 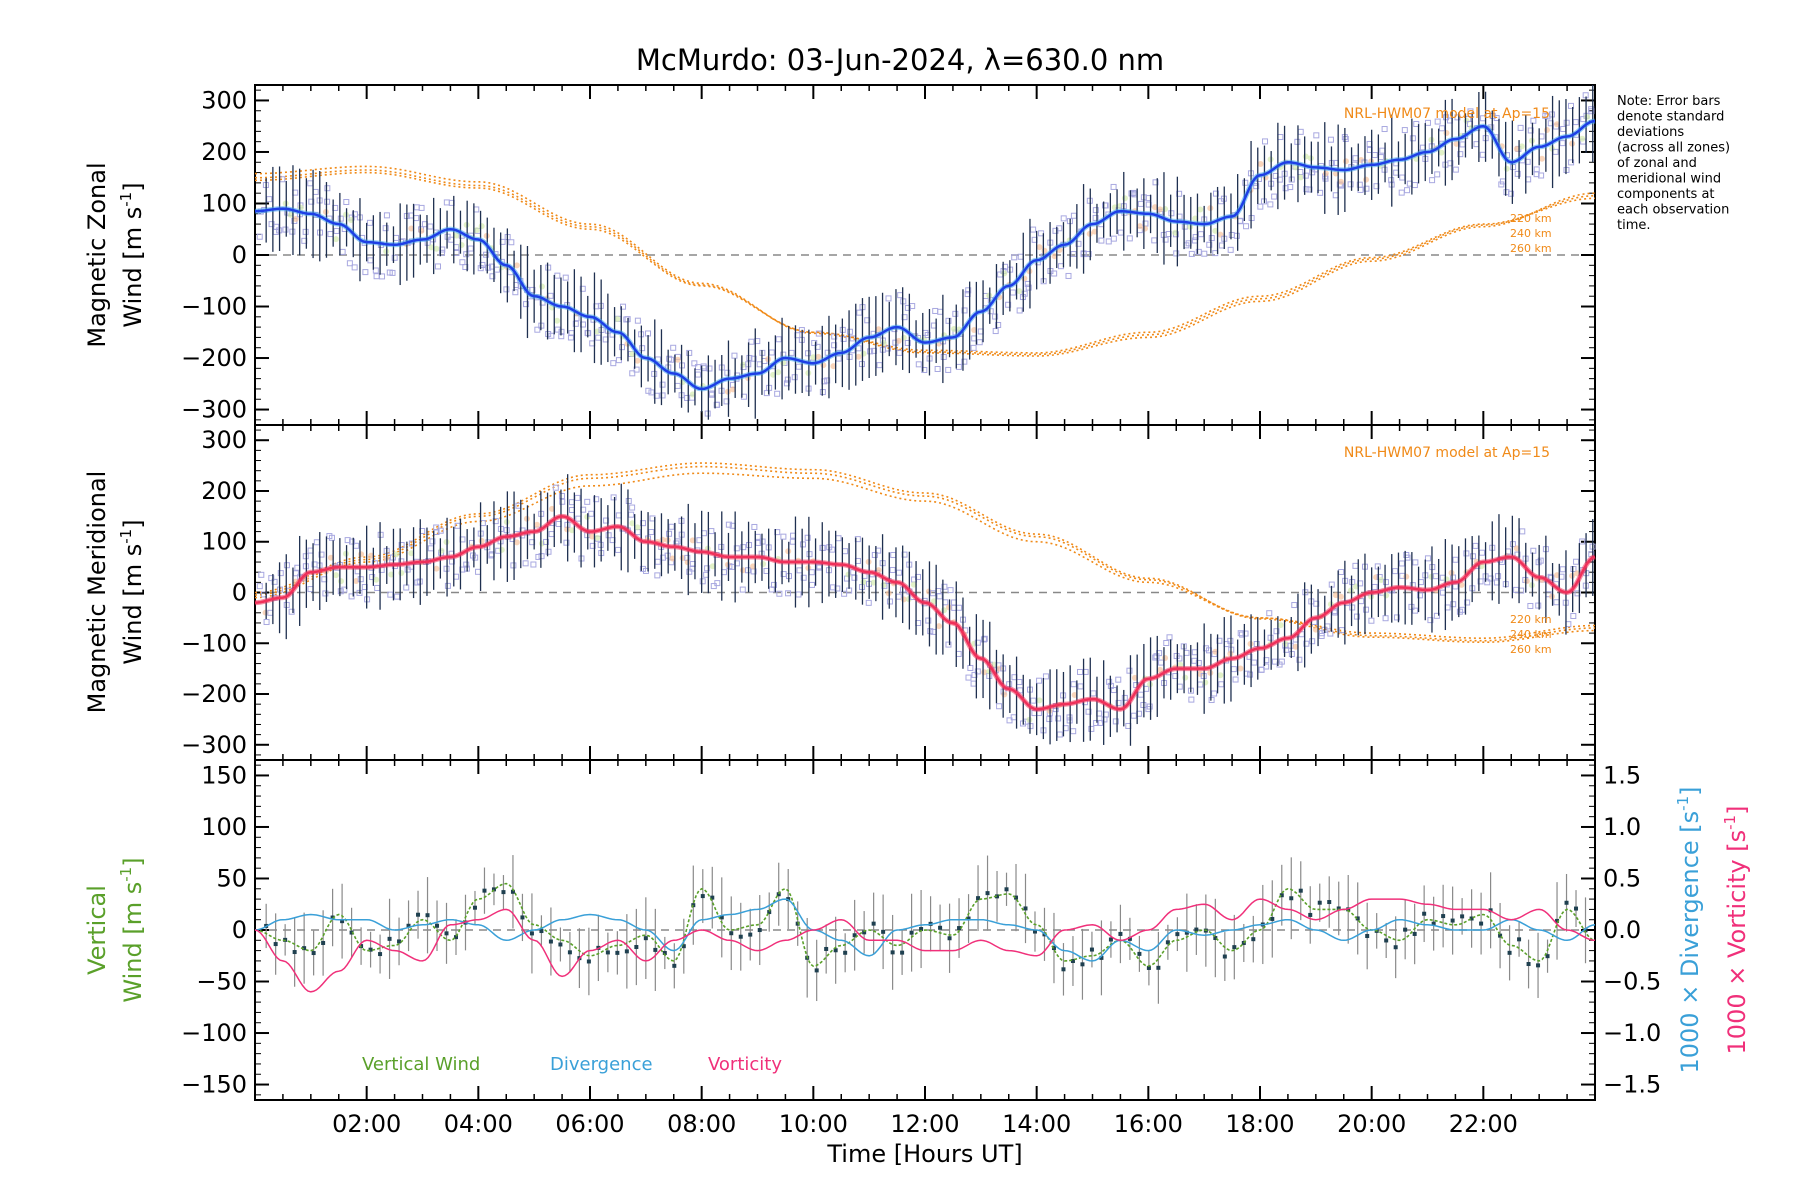 What do you see at coordinates (1622, 930) in the screenshot?
I see `right-y-tick-label: 0.0` at bounding box center [1622, 930].